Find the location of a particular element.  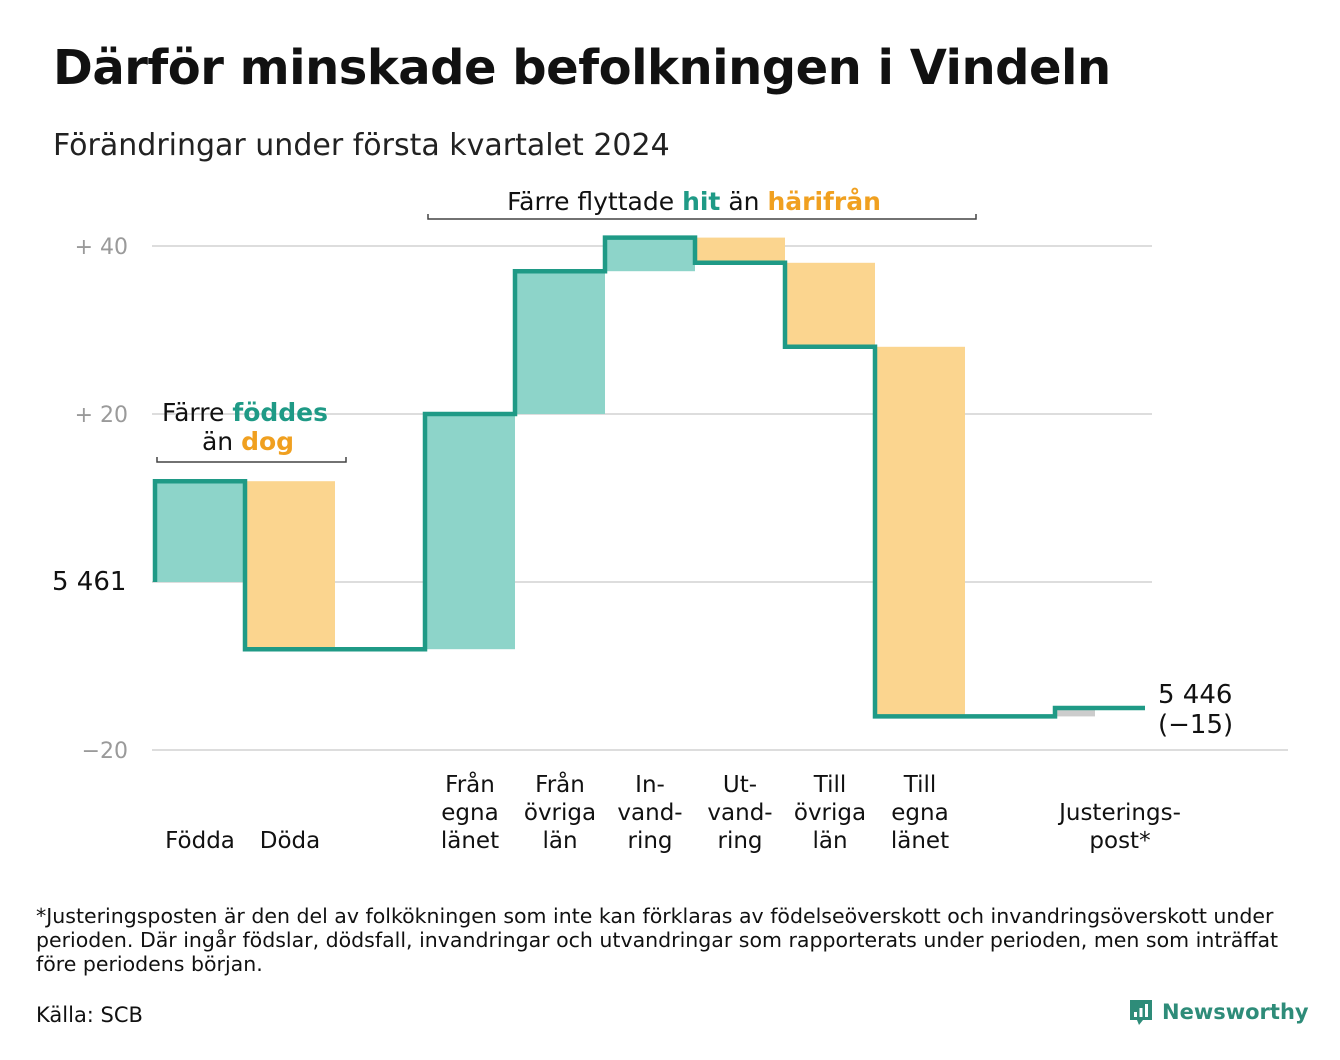

category-label-4-2: län is located at coordinates (559, 841).